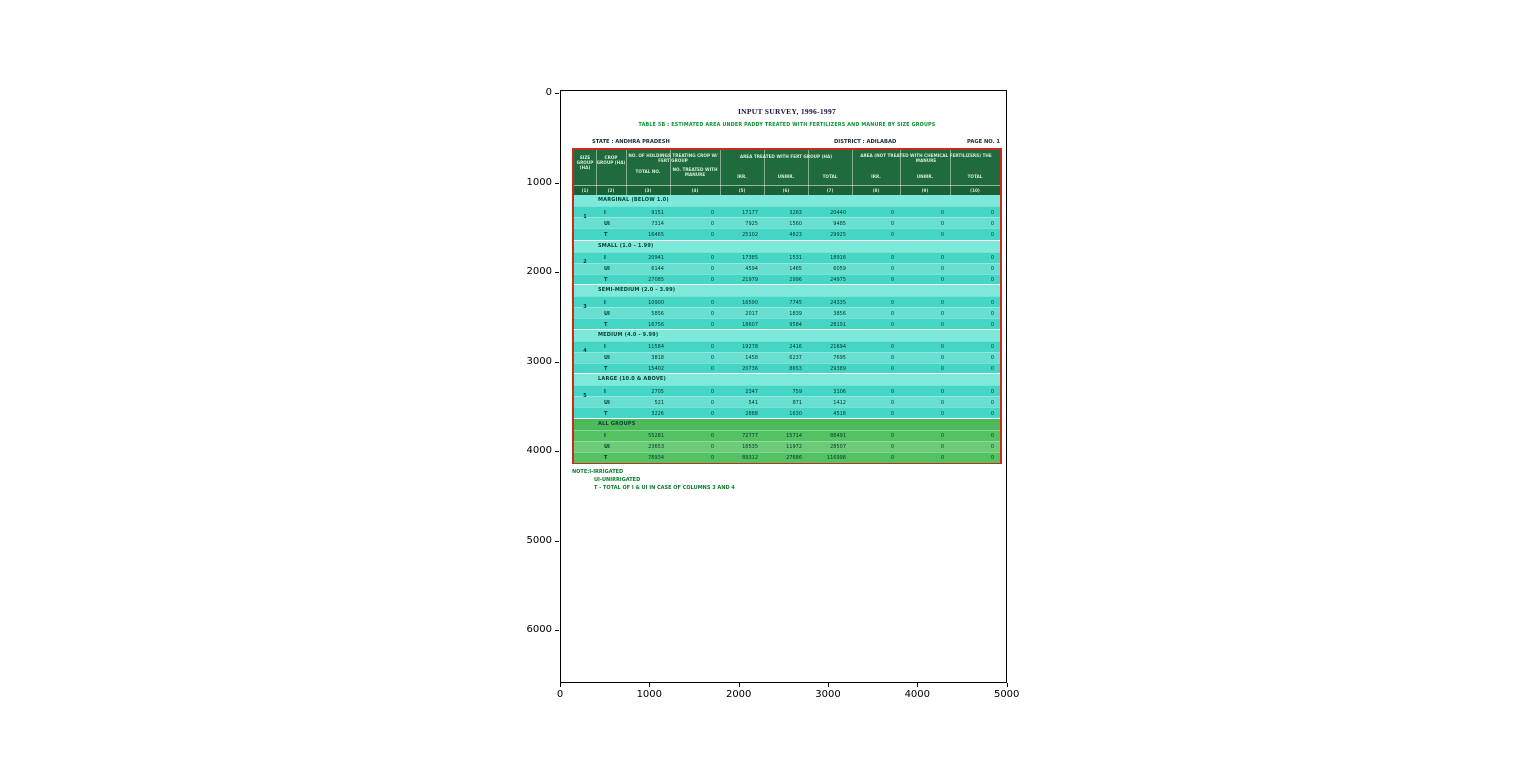  Describe the element at coordinates (795, 269) in the screenshot. I see `table-cell: 1465` at that location.